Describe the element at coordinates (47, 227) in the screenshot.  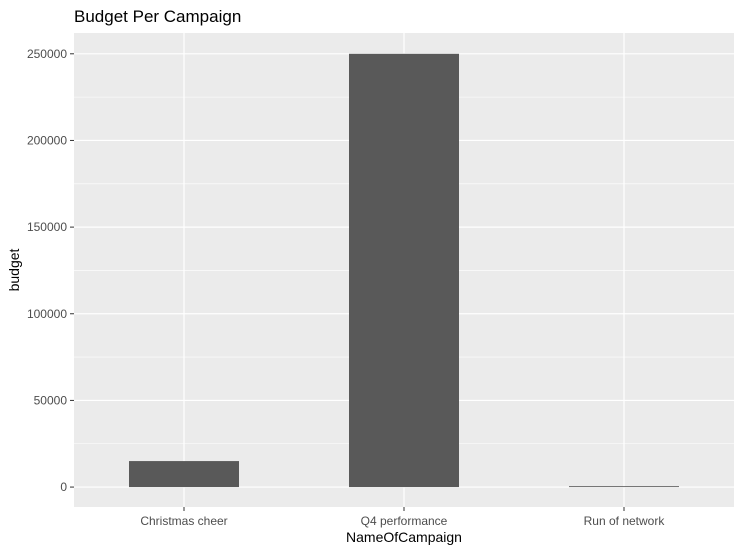
I see `y-tick-label: 150000` at that location.